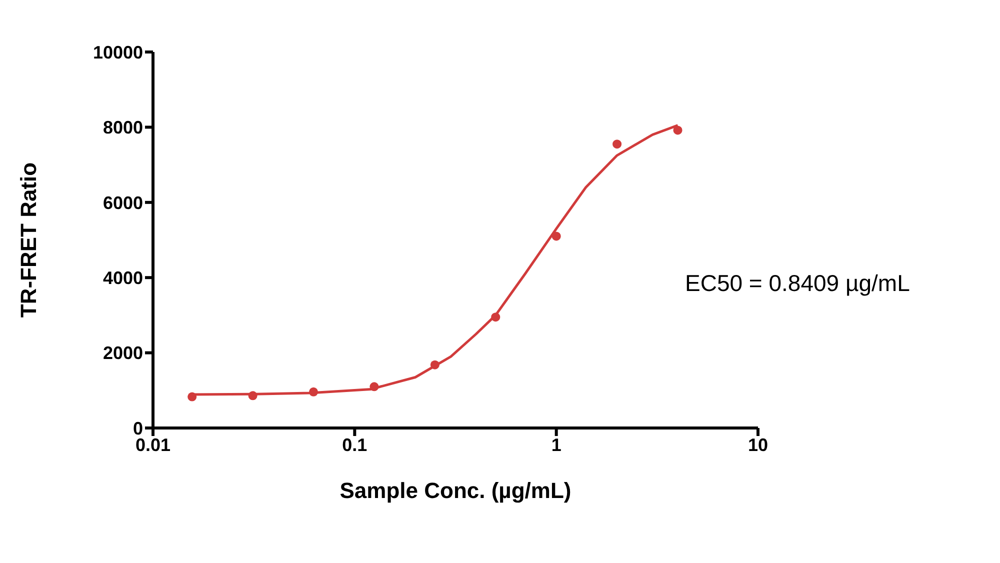 Image resolution: width=1000 pixels, height=563 pixels. What do you see at coordinates (122, 278) in the screenshot?
I see `y-tick-label: 4000` at bounding box center [122, 278].